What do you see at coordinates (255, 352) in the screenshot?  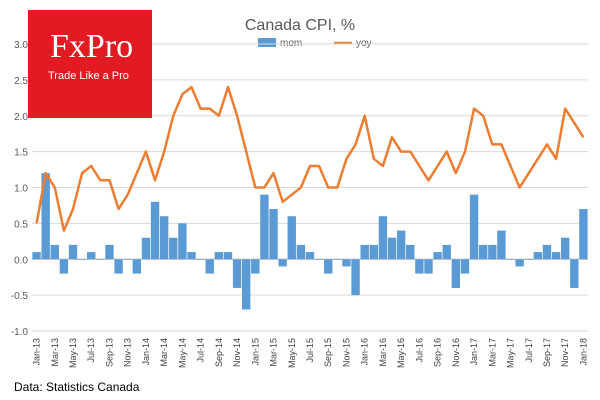 I see `x-tick-label: Jan-15` at bounding box center [255, 352].